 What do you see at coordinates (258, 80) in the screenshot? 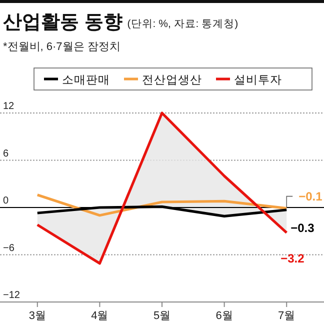
I see `legend-label: 설비투자` at bounding box center [258, 80].